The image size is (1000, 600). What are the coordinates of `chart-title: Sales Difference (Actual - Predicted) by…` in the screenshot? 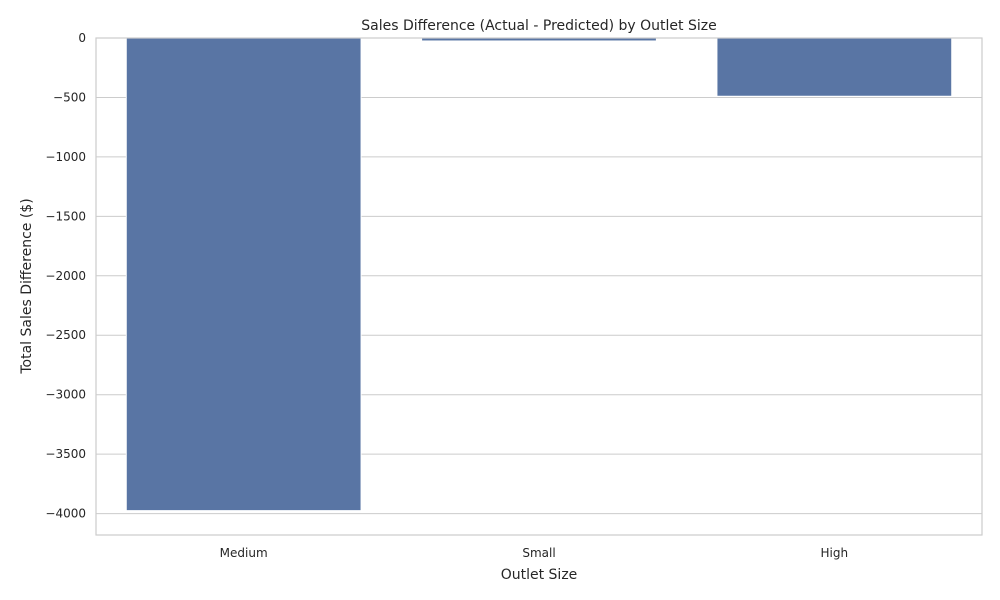 It's located at (538, 26).